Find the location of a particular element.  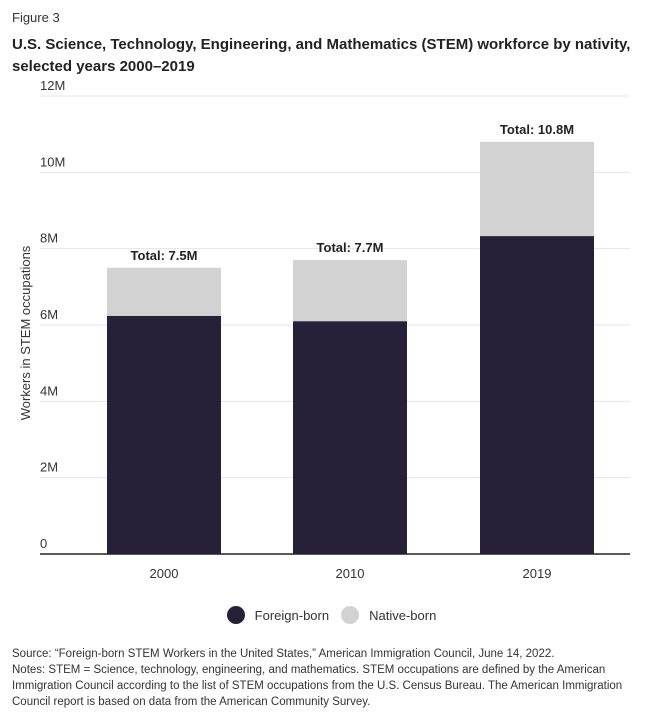

legend-label: Foreign-born is located at coordinates (292, 615).